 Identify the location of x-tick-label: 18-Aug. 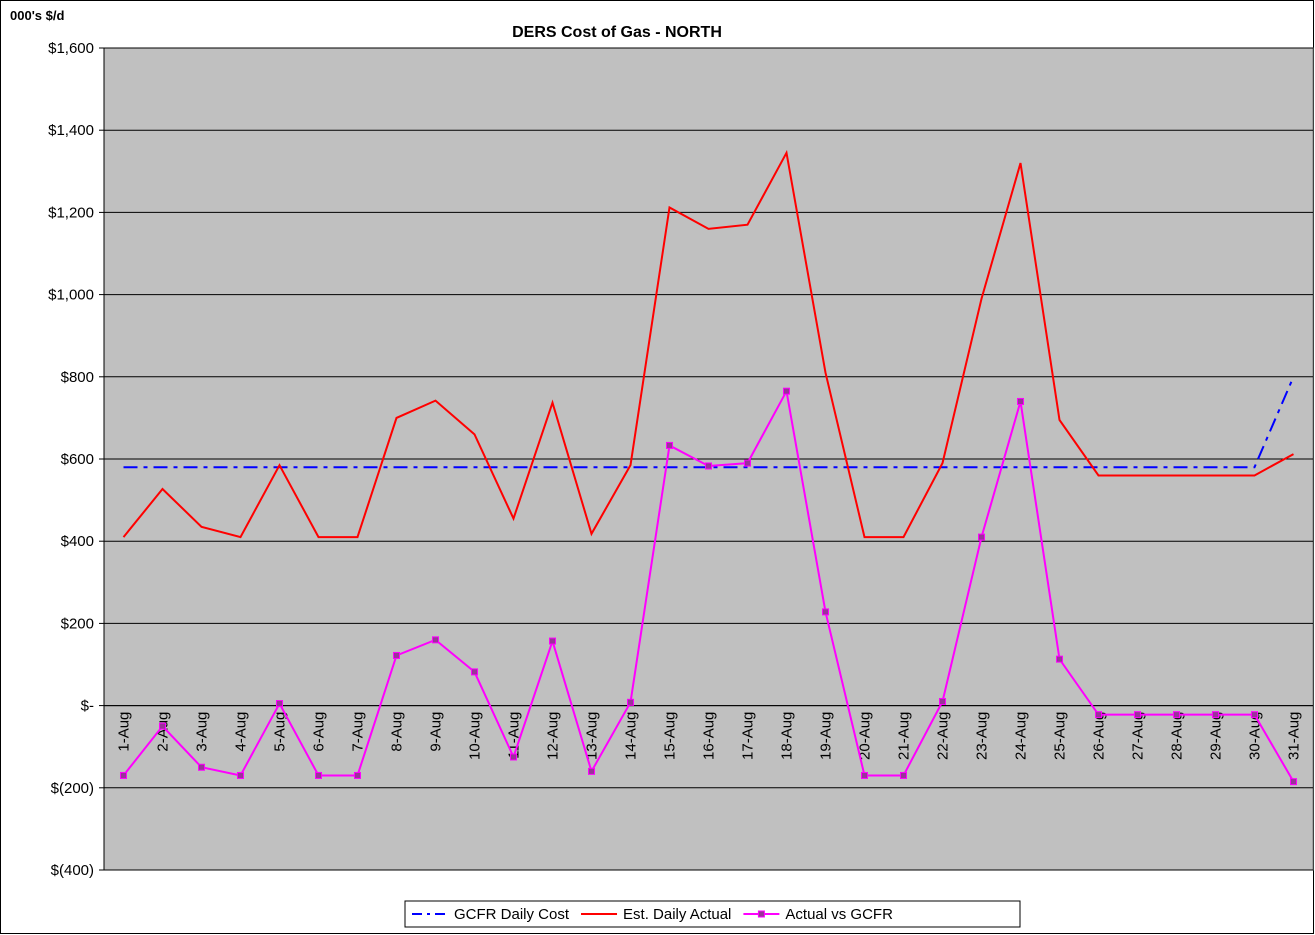
(787, 736).